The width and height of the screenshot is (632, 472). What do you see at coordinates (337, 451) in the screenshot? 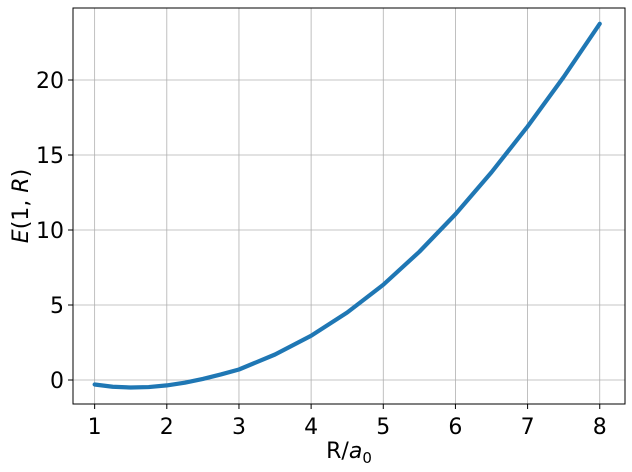
I see `x-axis-label-prefix: R/` at bounding box center [337, 451].